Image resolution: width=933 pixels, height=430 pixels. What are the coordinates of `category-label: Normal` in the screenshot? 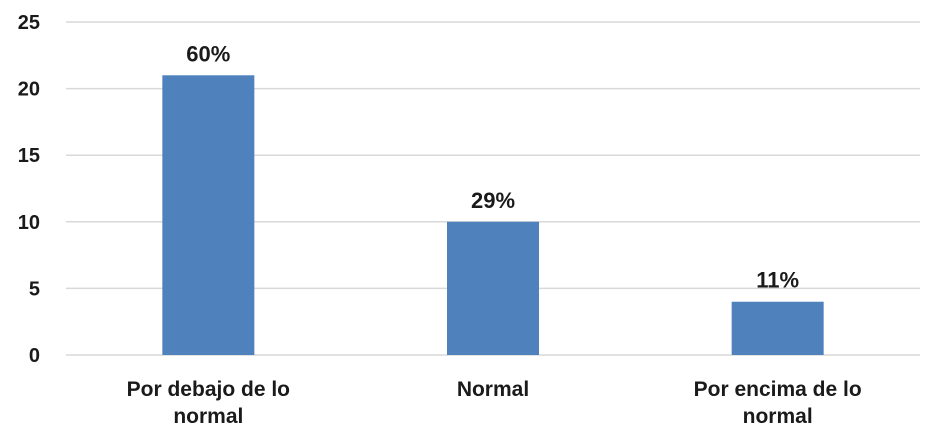 It's located at (493, 389).